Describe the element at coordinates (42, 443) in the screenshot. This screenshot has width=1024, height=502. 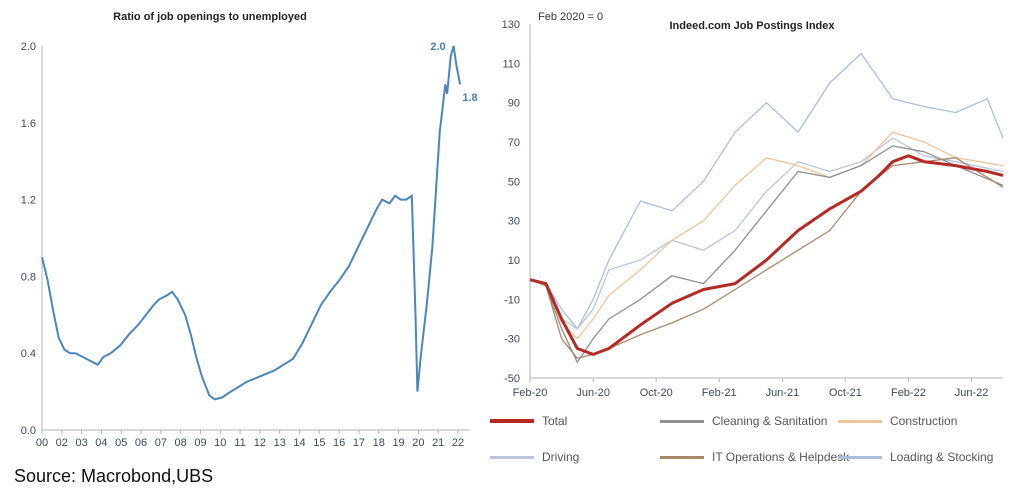
I see `left-x-tick-label: 00` at that location.